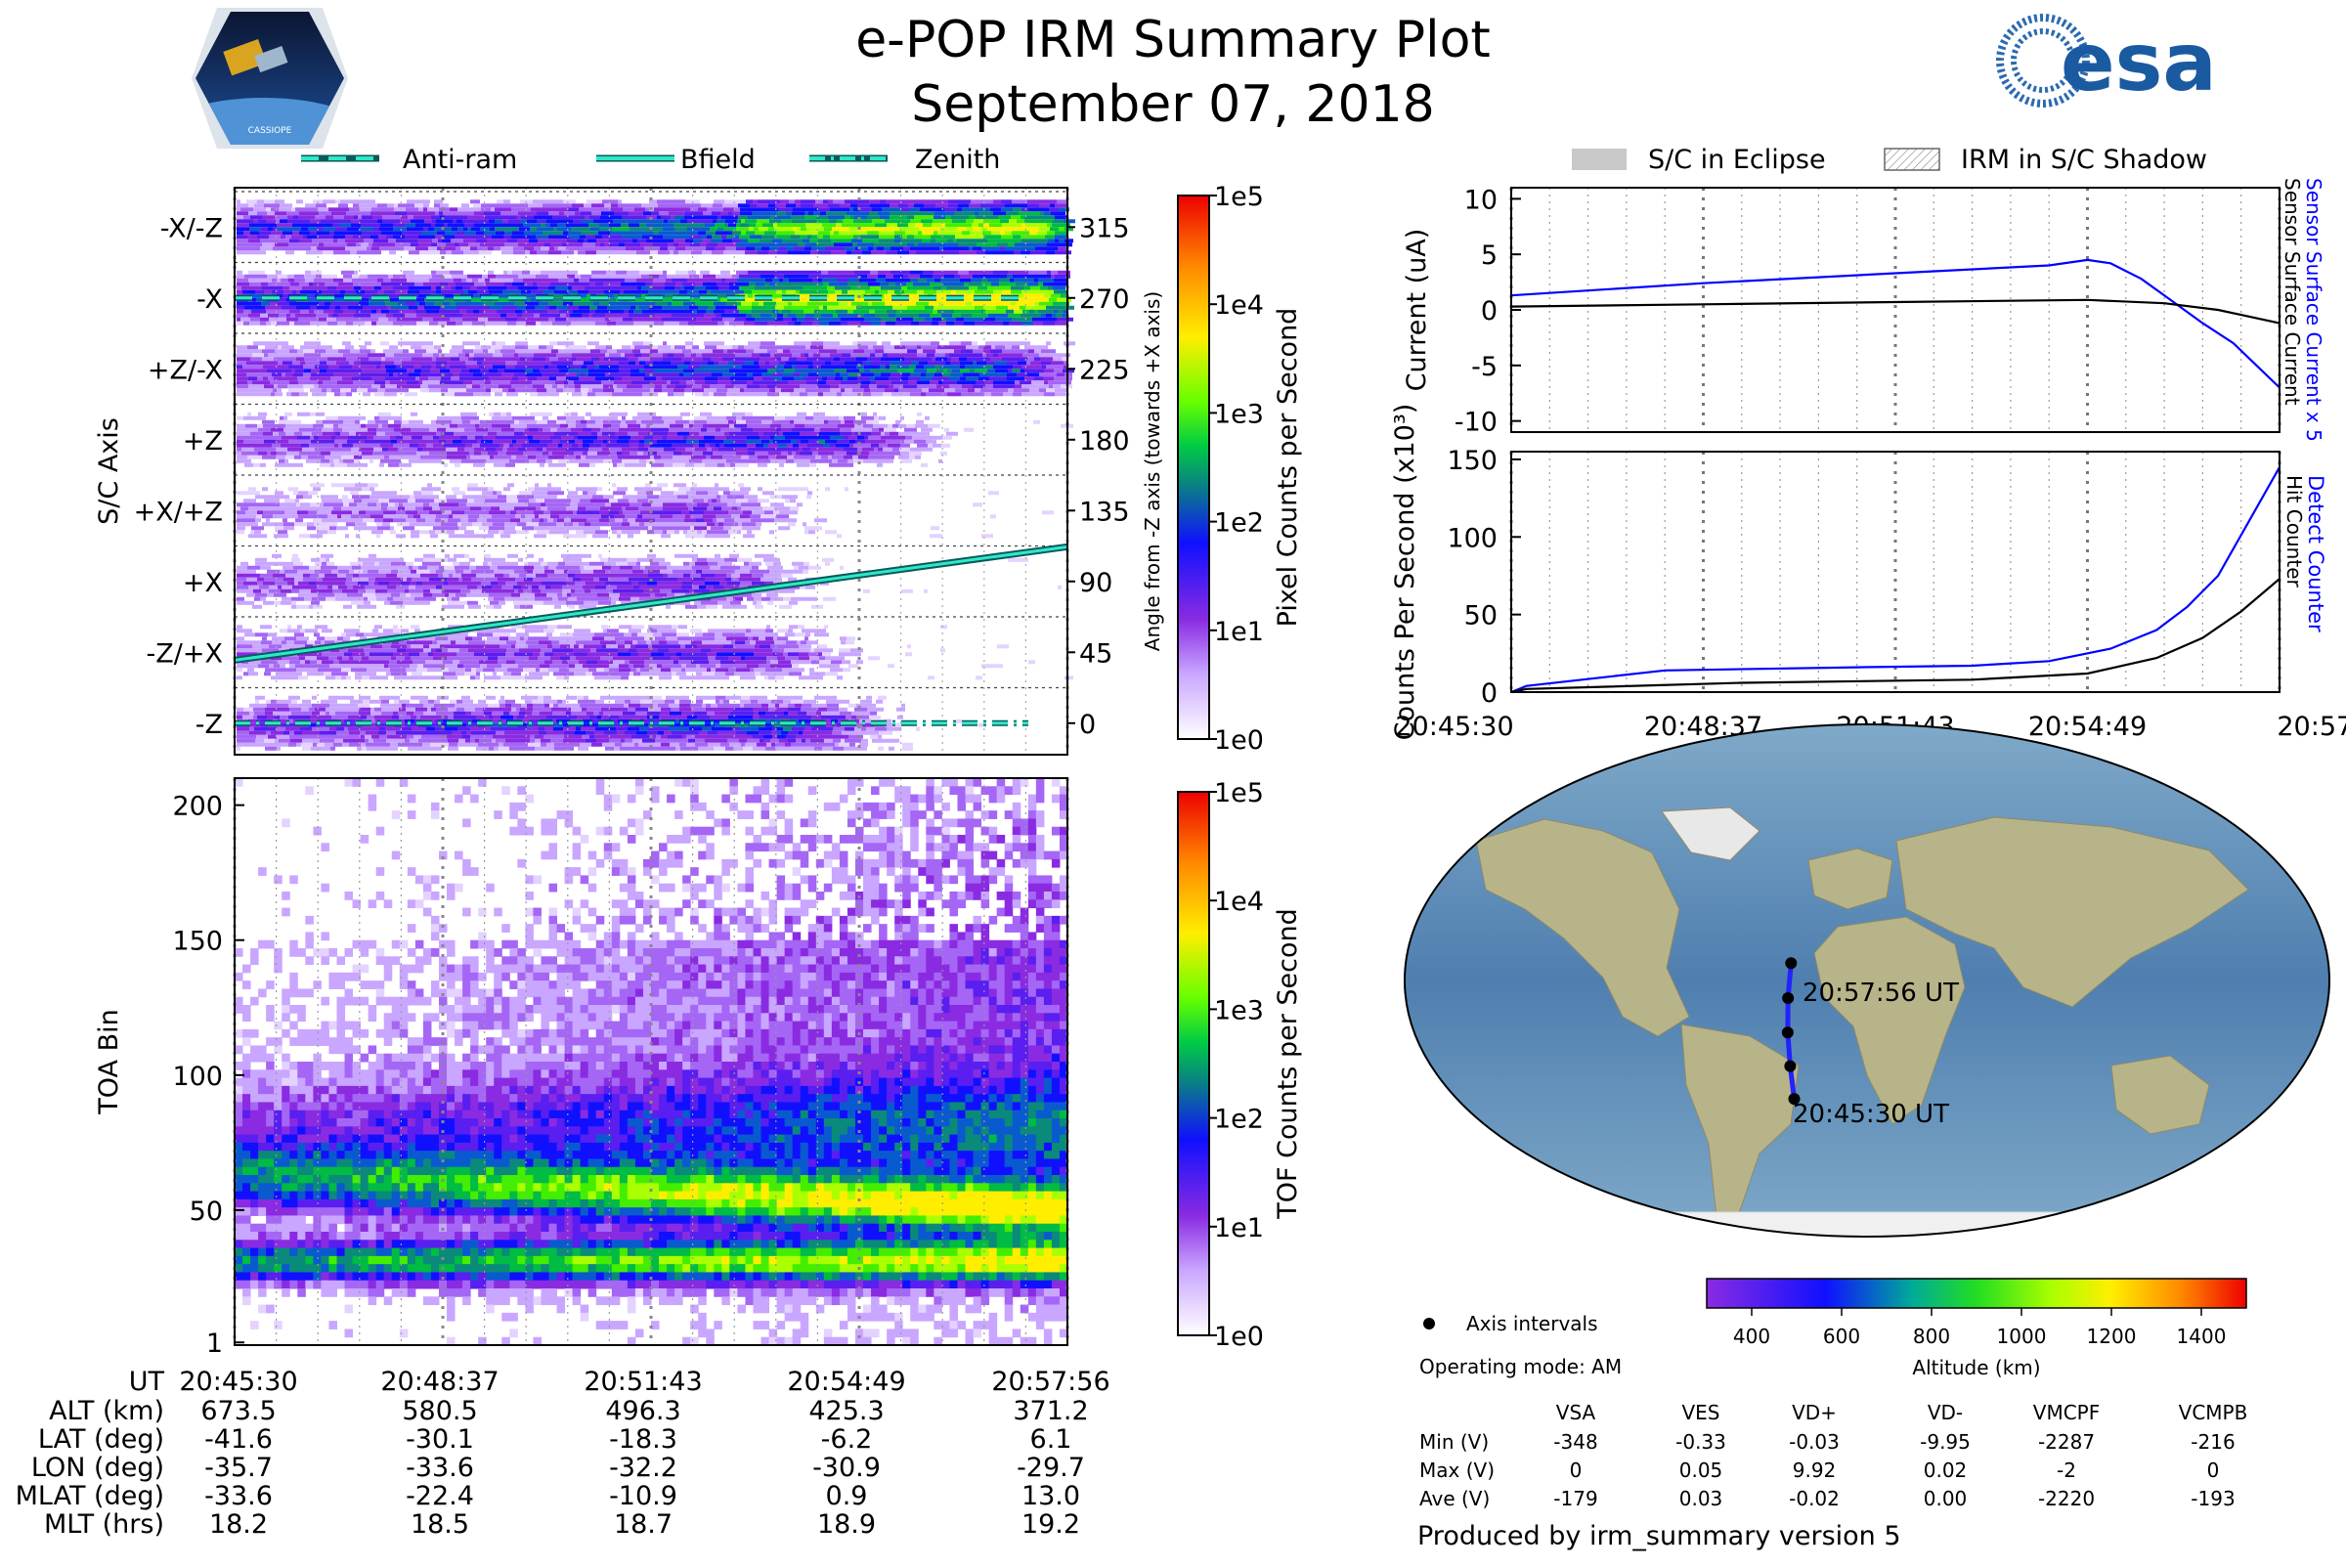 The width and height of the screenshot is (2346, 1568). I want to click on legend-anti-ram: Anti-ram, so click(409, 160).